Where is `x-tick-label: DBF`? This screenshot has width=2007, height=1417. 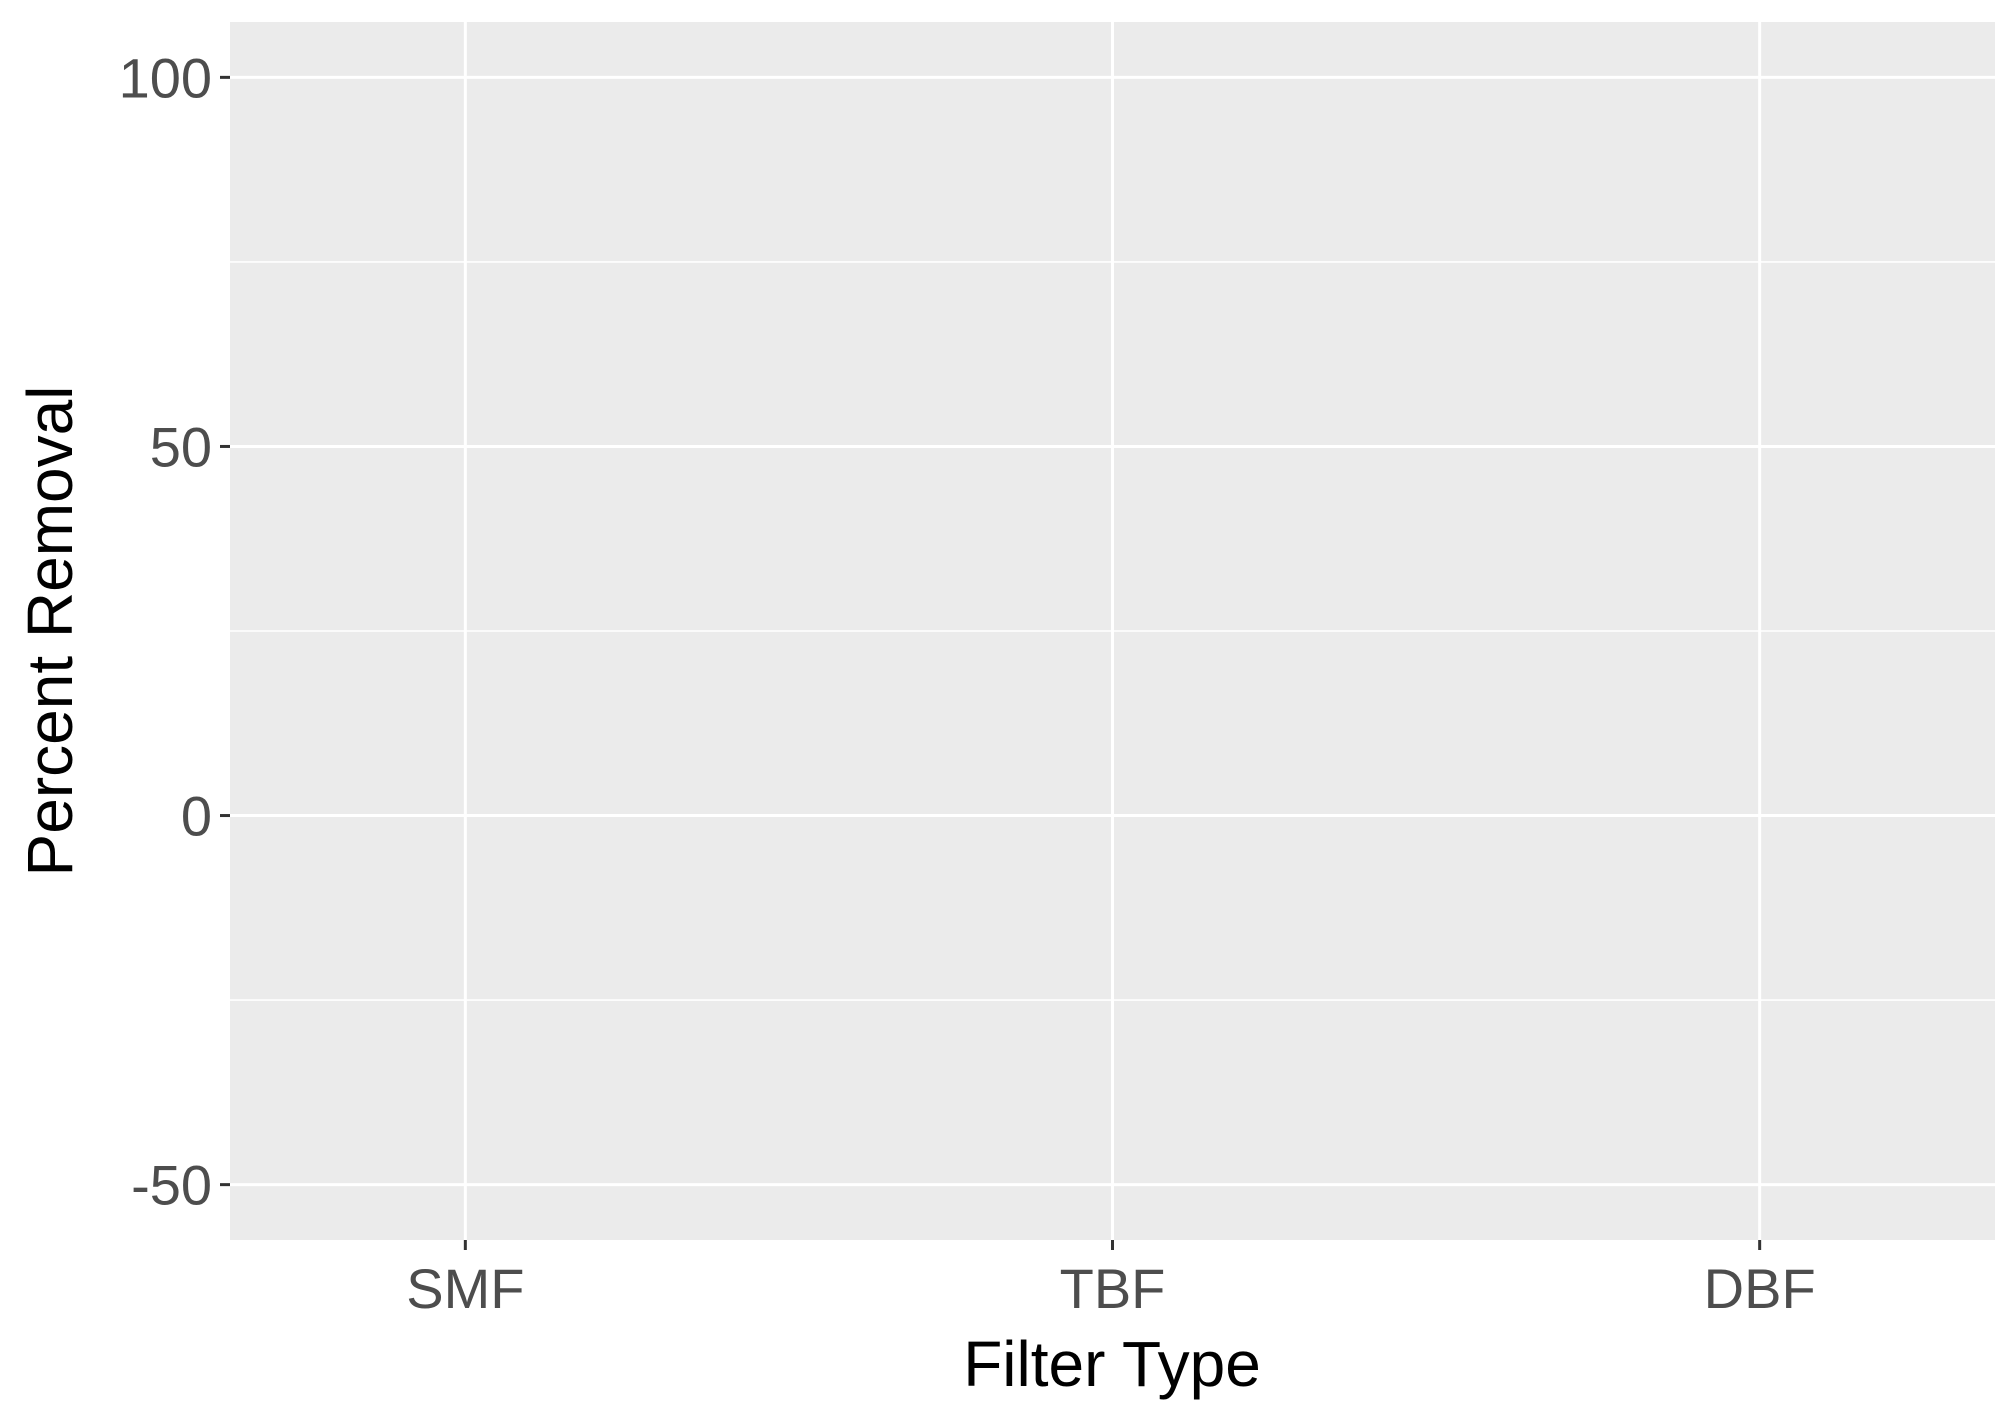 x-tick-label: DBF is located at coordinates (1760, 1288).